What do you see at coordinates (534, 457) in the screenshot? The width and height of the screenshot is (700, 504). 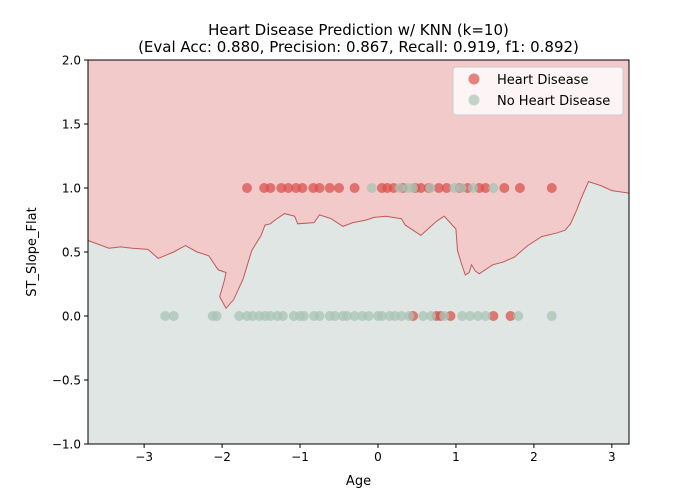 I see `x-tick-label-5: 2` at bounding box center [534, 457].